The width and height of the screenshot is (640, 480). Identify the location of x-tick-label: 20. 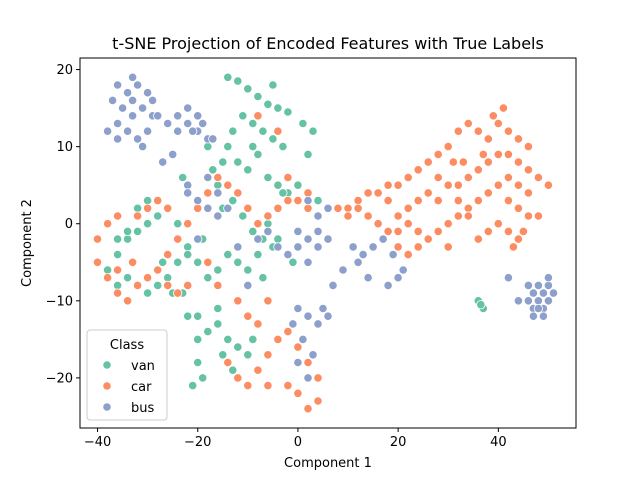
(398, 442).